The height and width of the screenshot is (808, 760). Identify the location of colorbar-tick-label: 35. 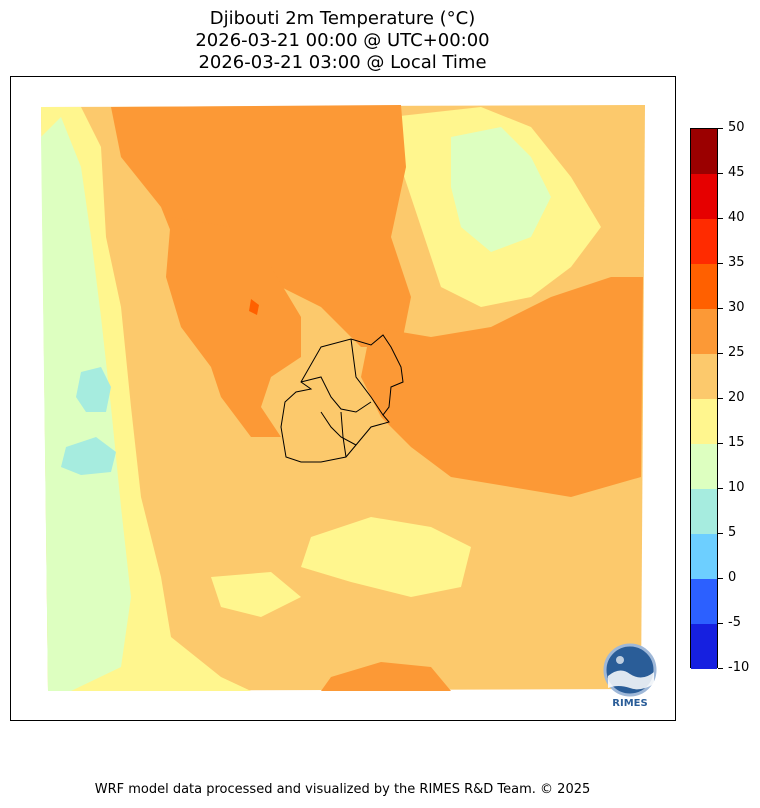
(736, 262).